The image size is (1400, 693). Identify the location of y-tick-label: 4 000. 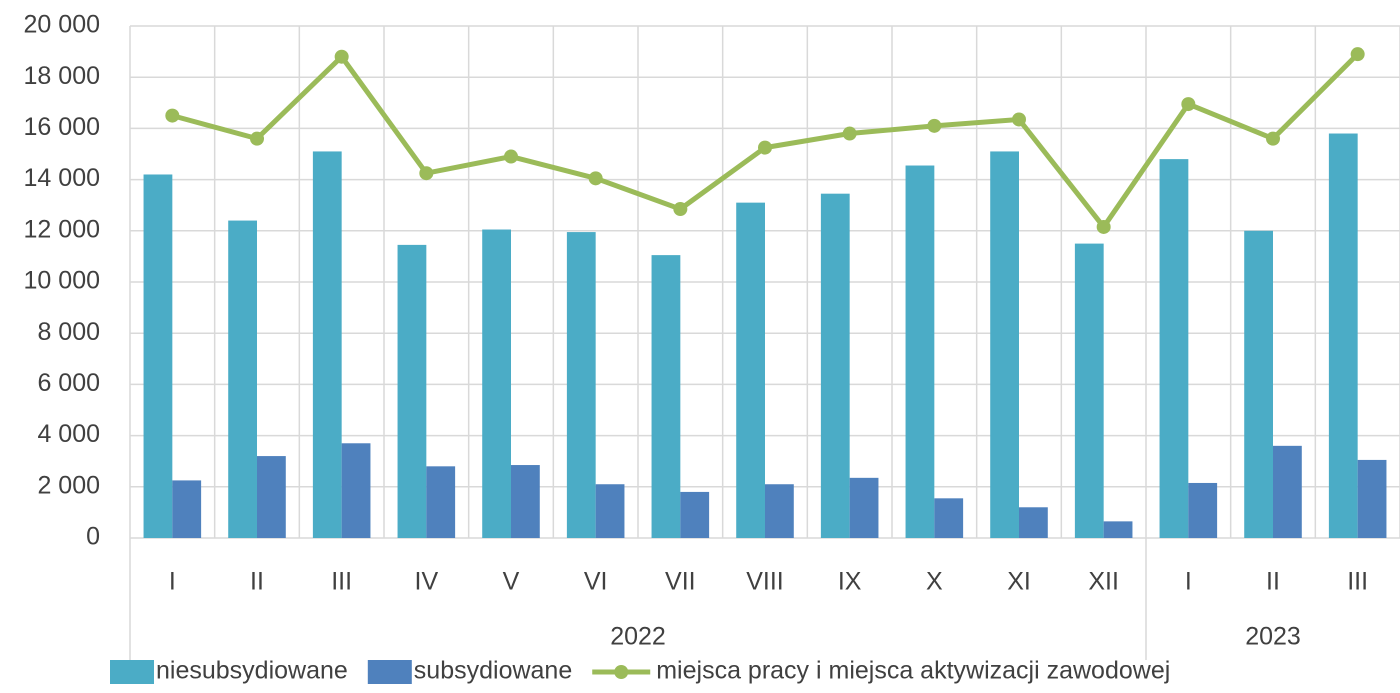
(68, 434).